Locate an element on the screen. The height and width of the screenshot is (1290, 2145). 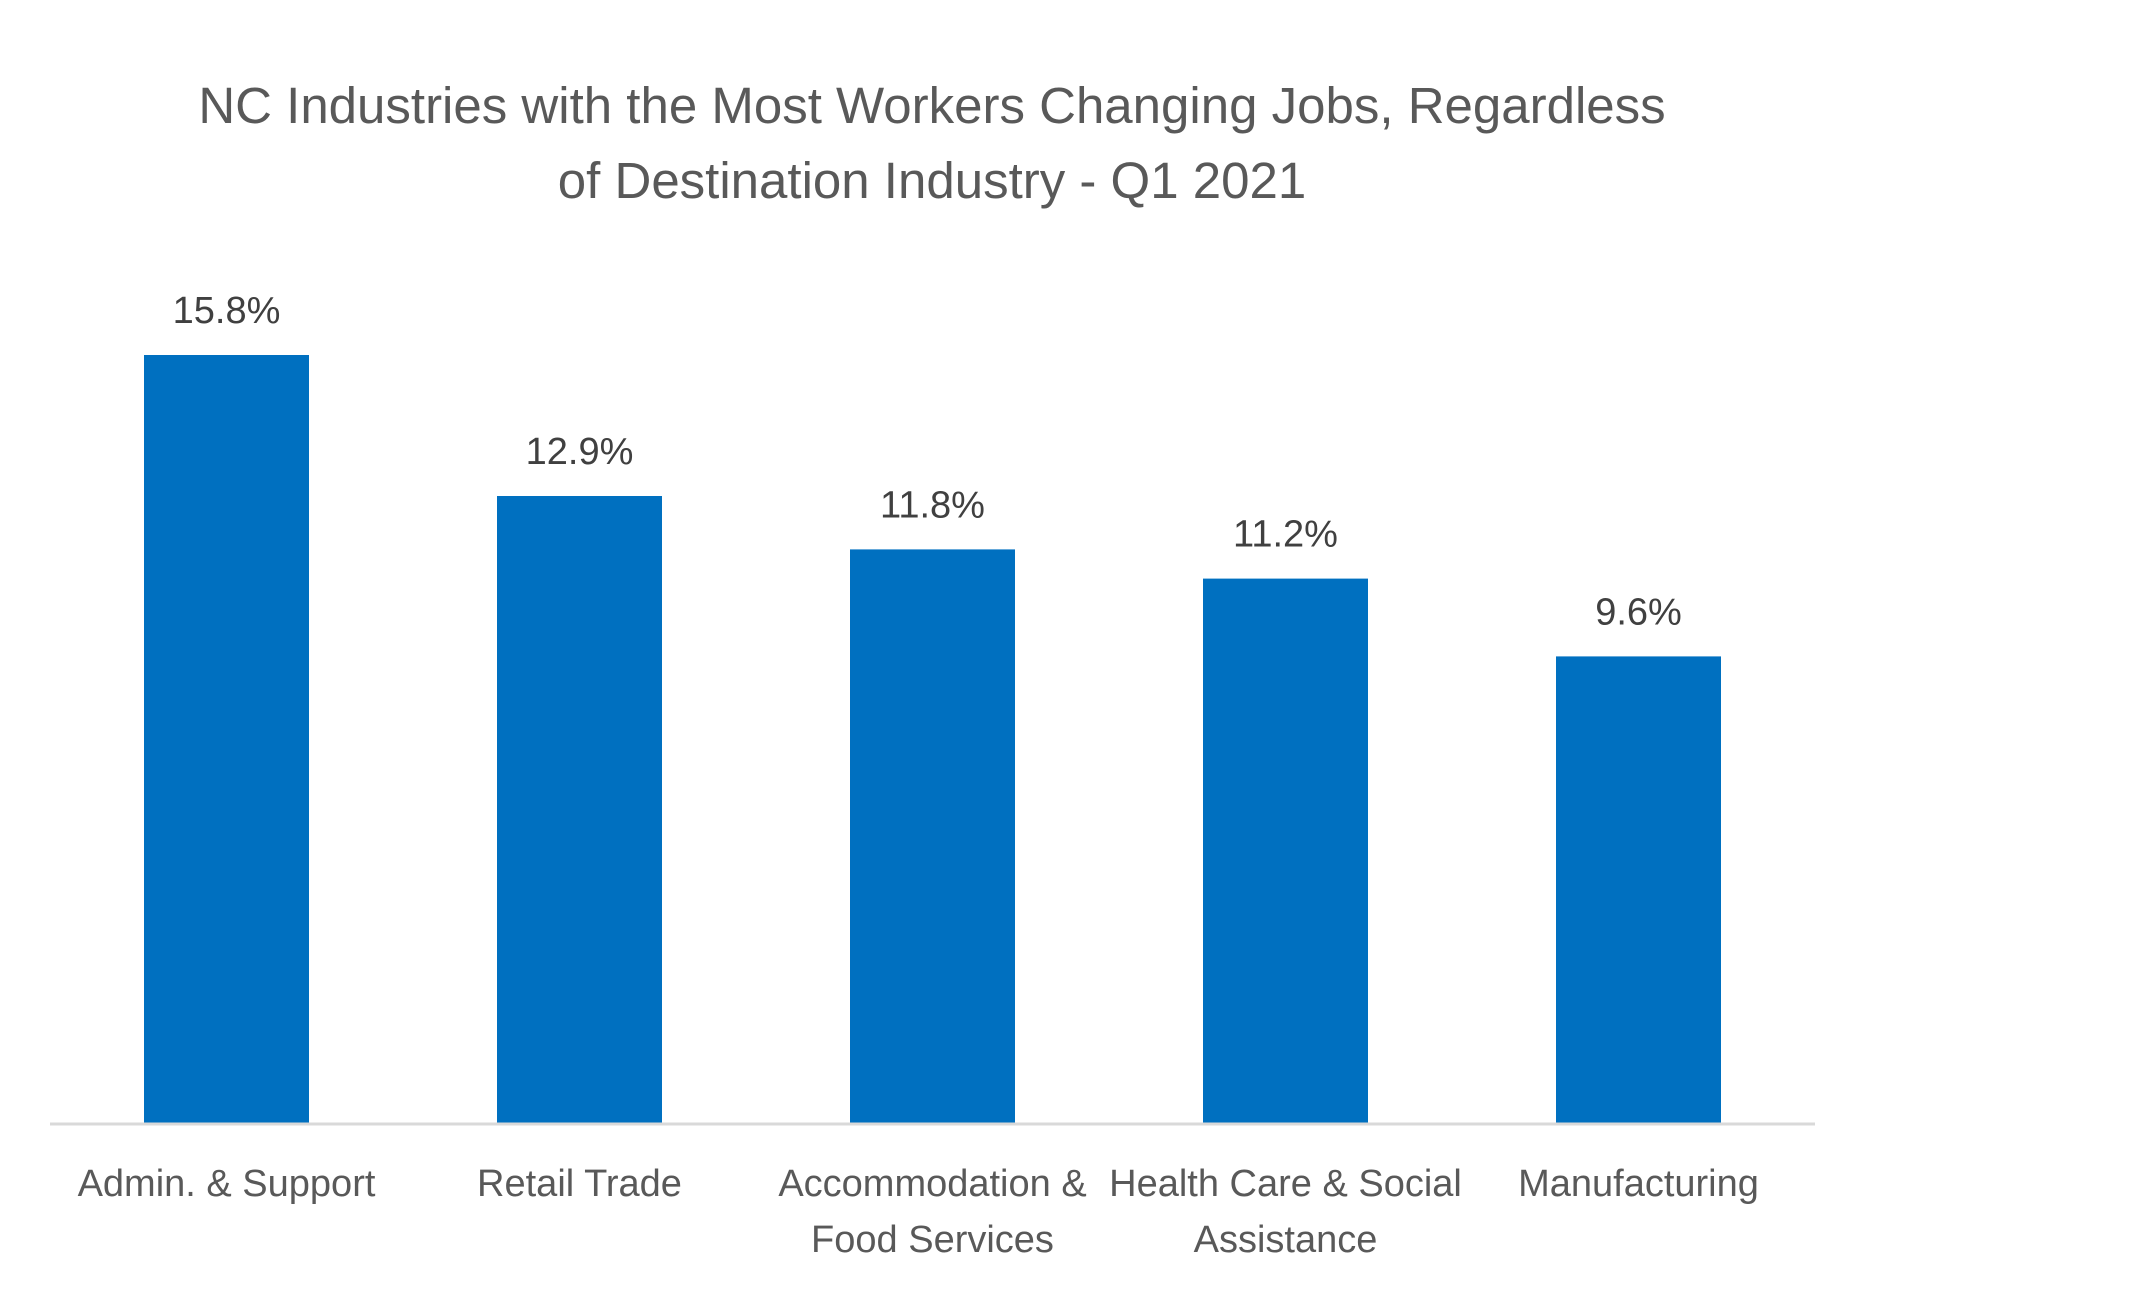
chart-title-line-2: of Destination Industry - Q1 2021 is located at coordinates (932, 180).